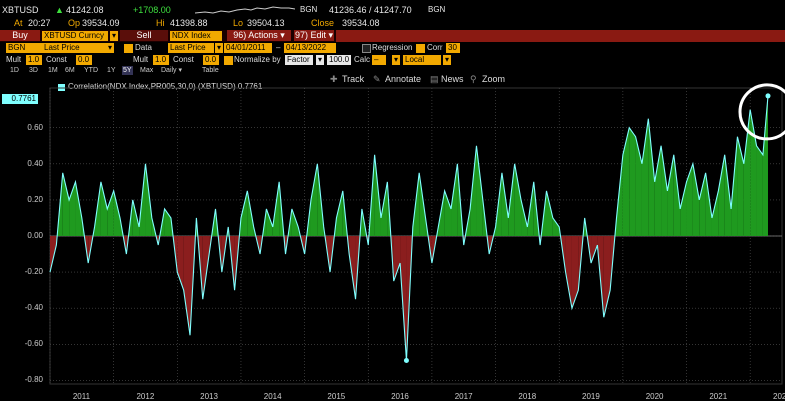 The image size is (785, 401). Describe the element at coordinates (53, 70) in the screenshot. I see `period-tab-1m: 1M` at that location.